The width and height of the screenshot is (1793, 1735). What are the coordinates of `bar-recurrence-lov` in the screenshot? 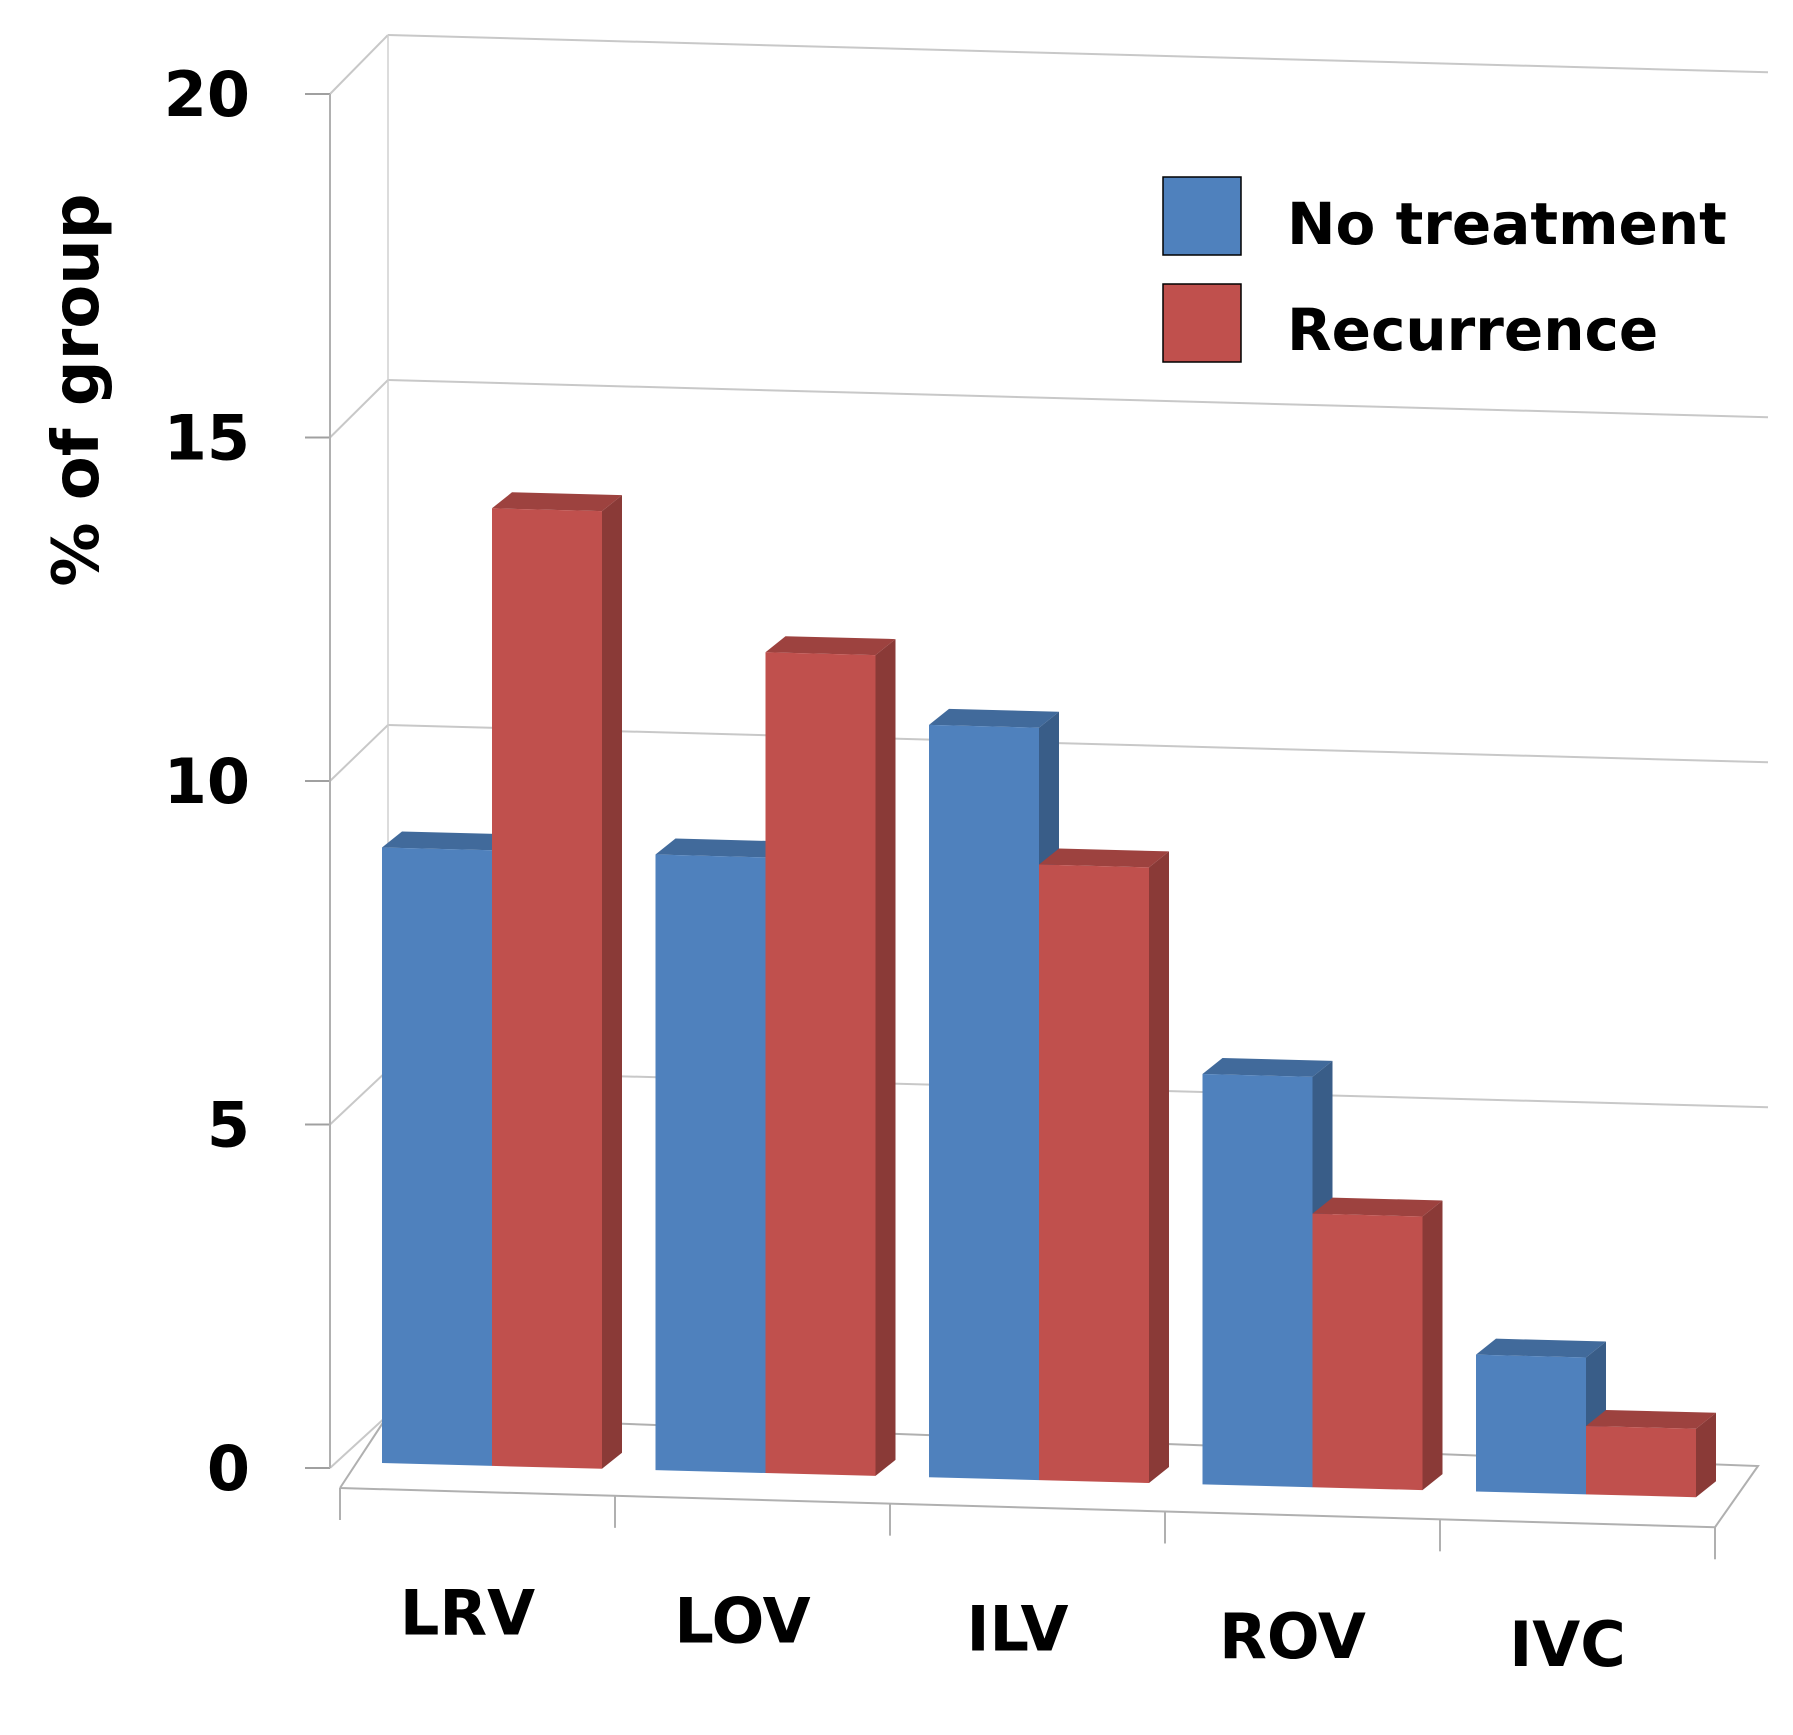 It's located at (830, 1056).